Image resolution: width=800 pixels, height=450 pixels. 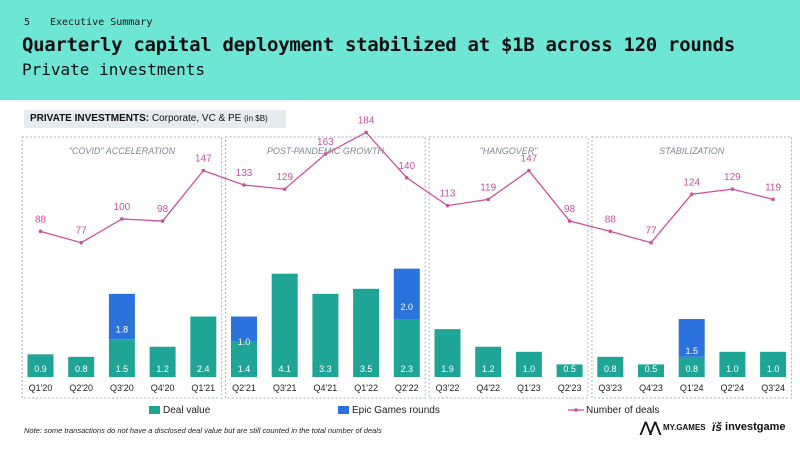 What do you see at coordinates (407, 369) in the screenshot?
I see `bar-deal-value-label: 2.3` at bounding box center [407, 369].